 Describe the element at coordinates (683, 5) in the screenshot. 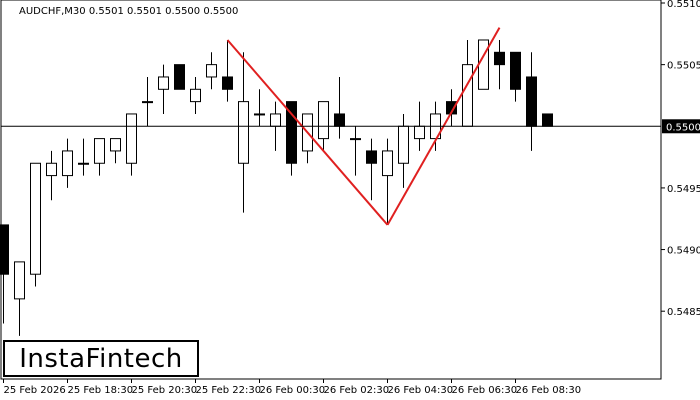

I see `y-tick-label: 0.5510` at that location.